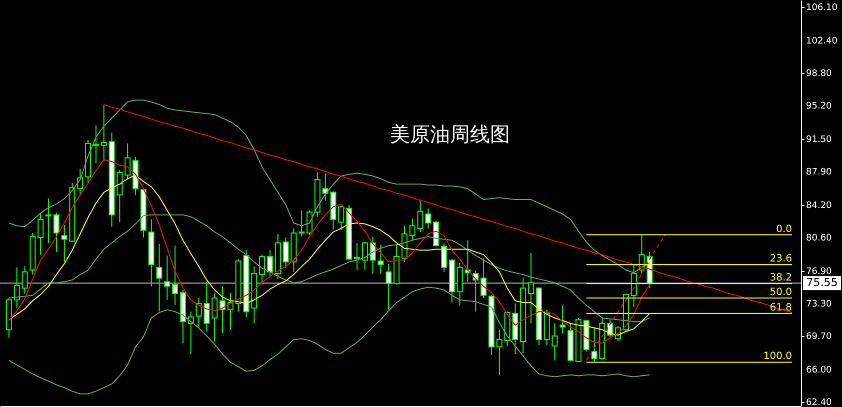  Describe the element at coordinates (819, 271) in the screenshot. I see `y-tick-label: 76.90` at that location.